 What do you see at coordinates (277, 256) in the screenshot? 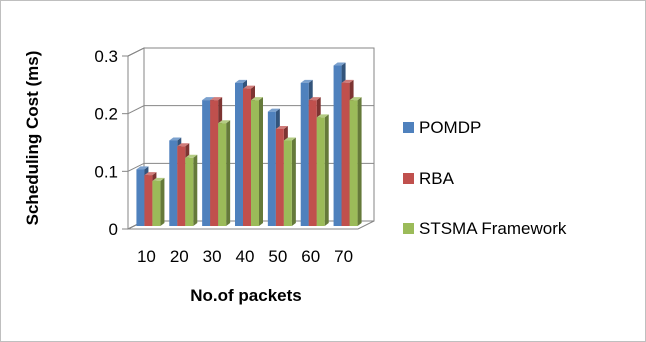
I see `x-tick-label: 50` at bounding box center [277, 256].